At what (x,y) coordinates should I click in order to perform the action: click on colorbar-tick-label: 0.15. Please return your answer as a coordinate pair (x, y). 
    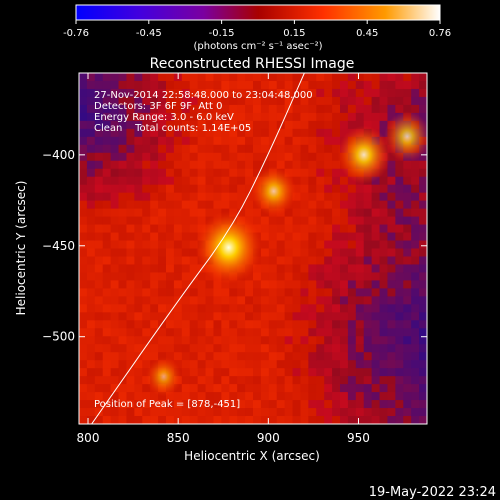
    Looking at the image, I should click on (294, 33).